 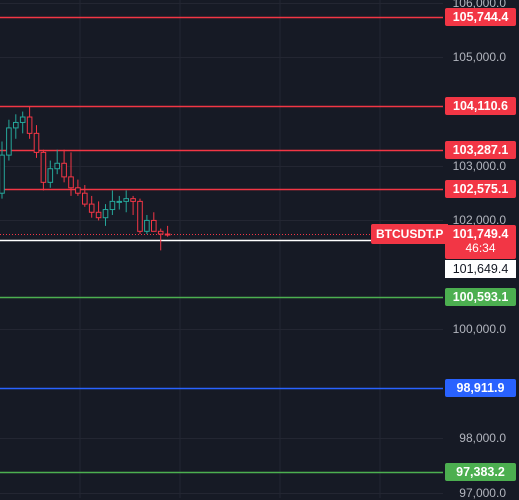 What do you see at coordinates (482, 492) in the screenshot?
I see `price-tick-label: 97,000.0` at bounding box center [482, 492].